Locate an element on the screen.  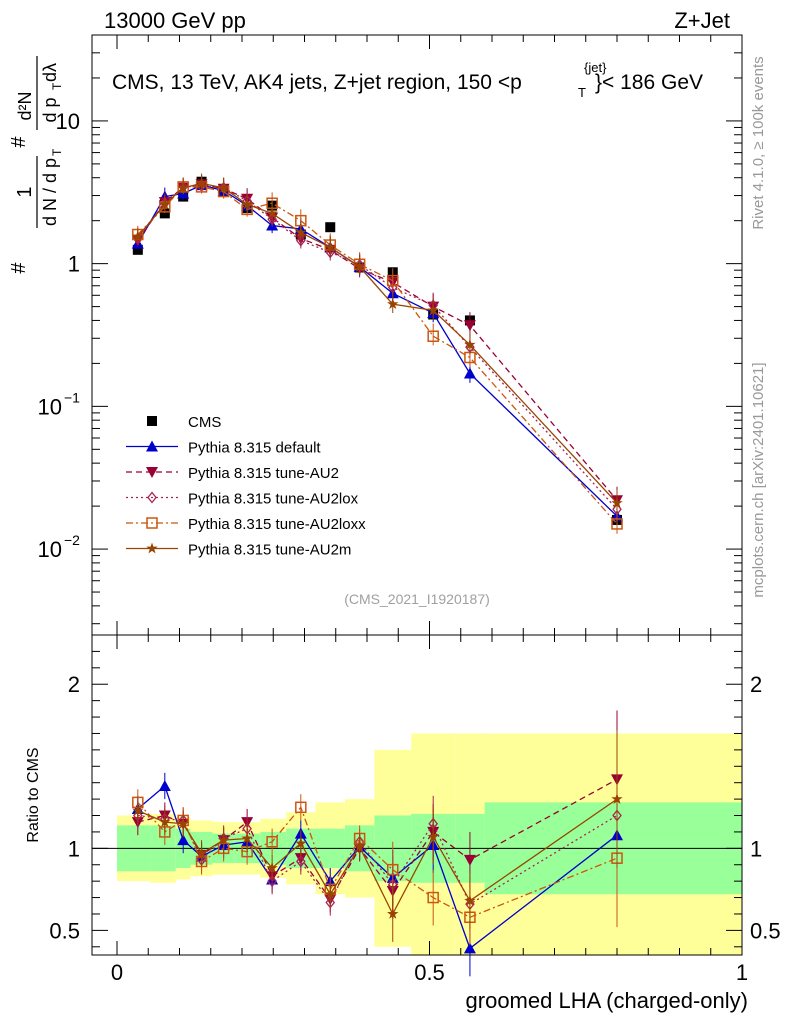
ratio-y-tick-label: 1 is located at coordinates (74, 848).